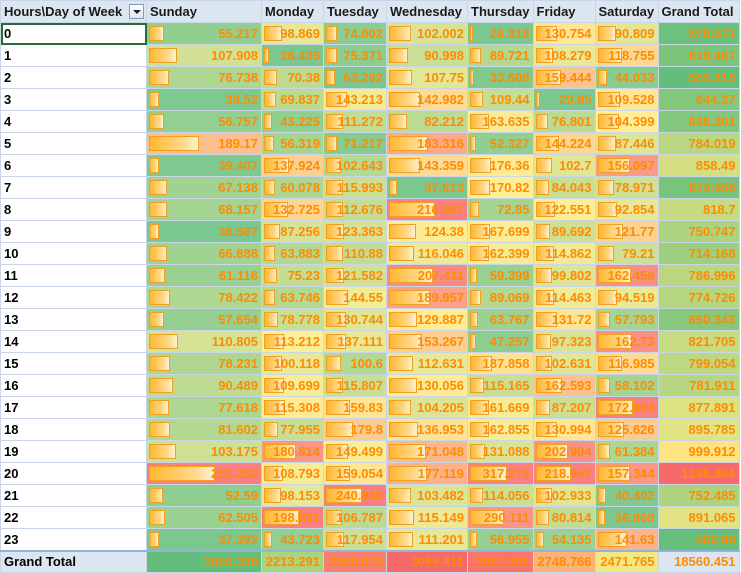  Describe the element at coordinates (698, 253) in the screenshot. I see `value-cell: 714.168` at that location.